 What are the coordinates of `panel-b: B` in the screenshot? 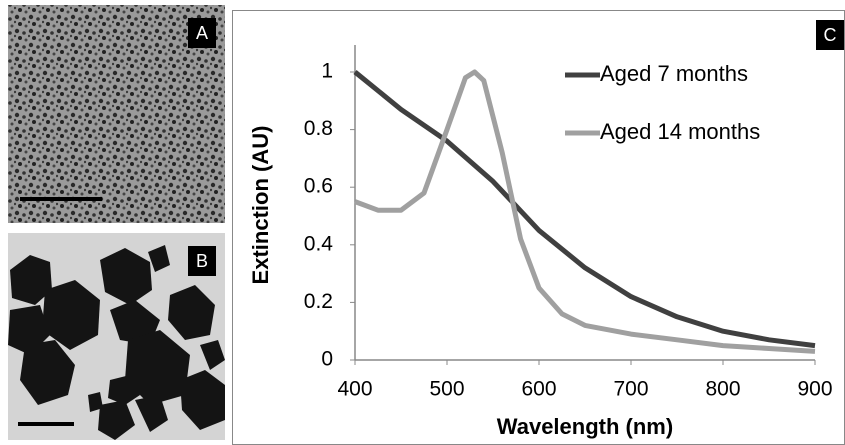 It's located at (116, 336).